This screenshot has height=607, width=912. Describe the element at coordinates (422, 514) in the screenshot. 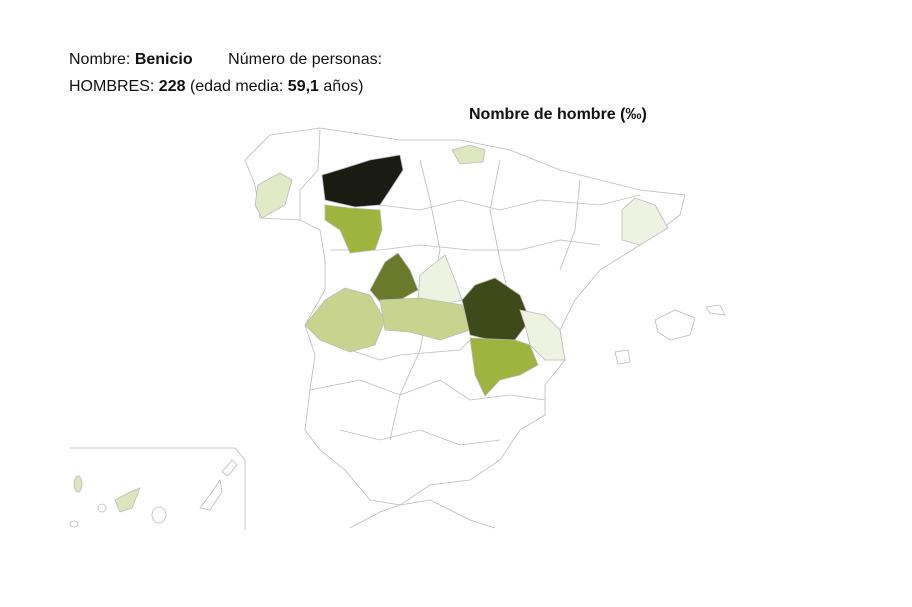

I see `africa-coast` at that location.